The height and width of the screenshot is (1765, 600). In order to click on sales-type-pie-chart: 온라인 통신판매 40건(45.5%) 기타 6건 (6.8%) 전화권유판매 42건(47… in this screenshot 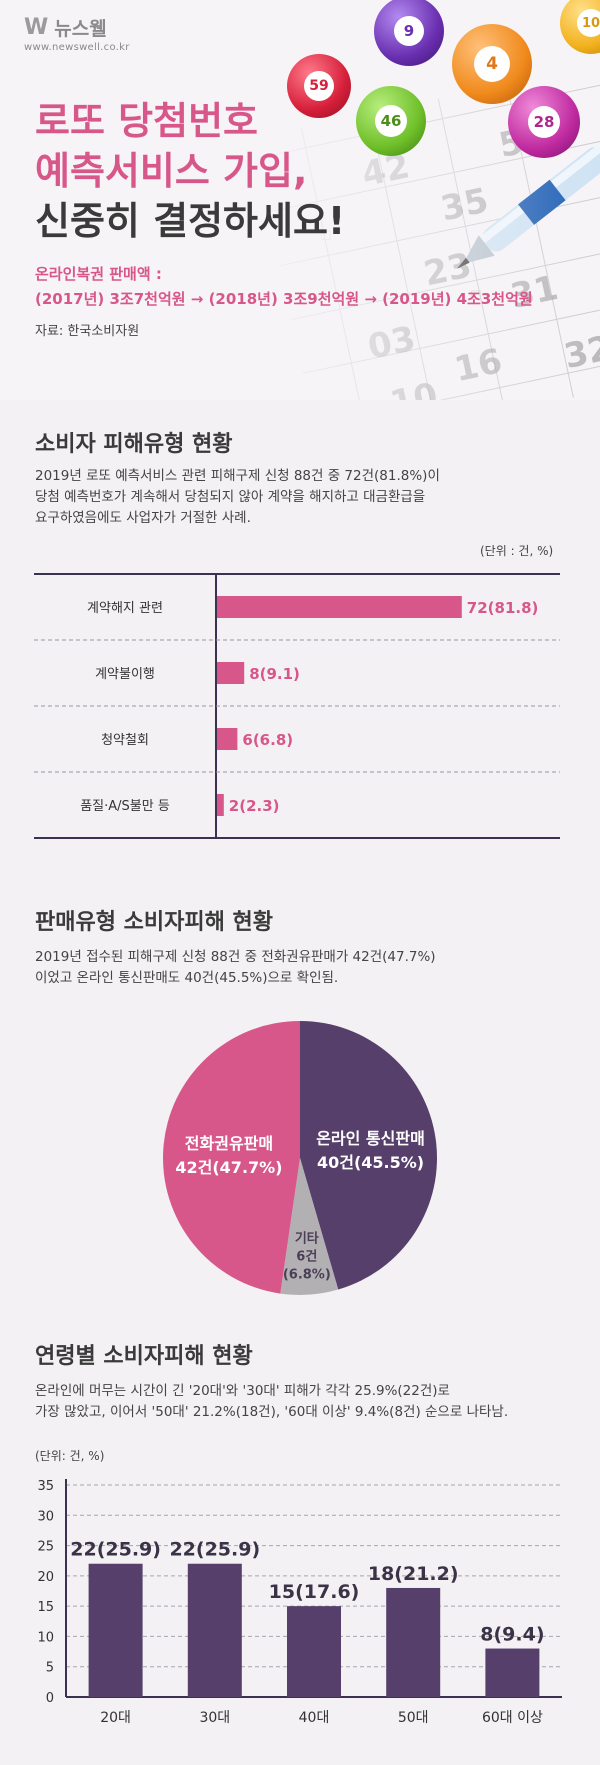, I will do `click(299, 1158)`.